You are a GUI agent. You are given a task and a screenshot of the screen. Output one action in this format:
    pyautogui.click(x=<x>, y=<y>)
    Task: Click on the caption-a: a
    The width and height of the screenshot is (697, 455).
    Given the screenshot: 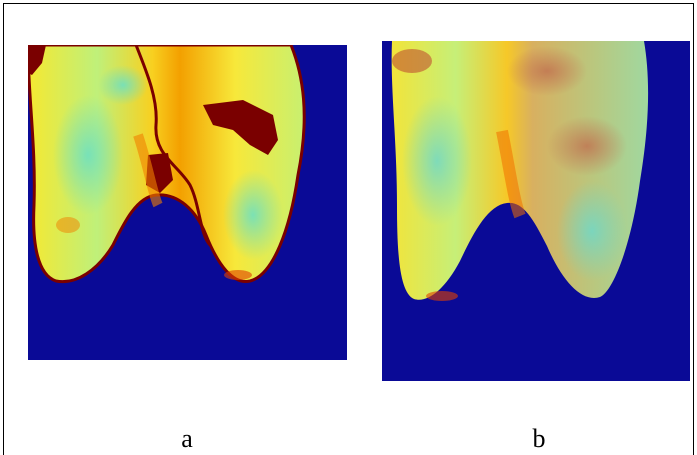 What is the action you would take?
    pyautogui.click(x=187, y=438)
    